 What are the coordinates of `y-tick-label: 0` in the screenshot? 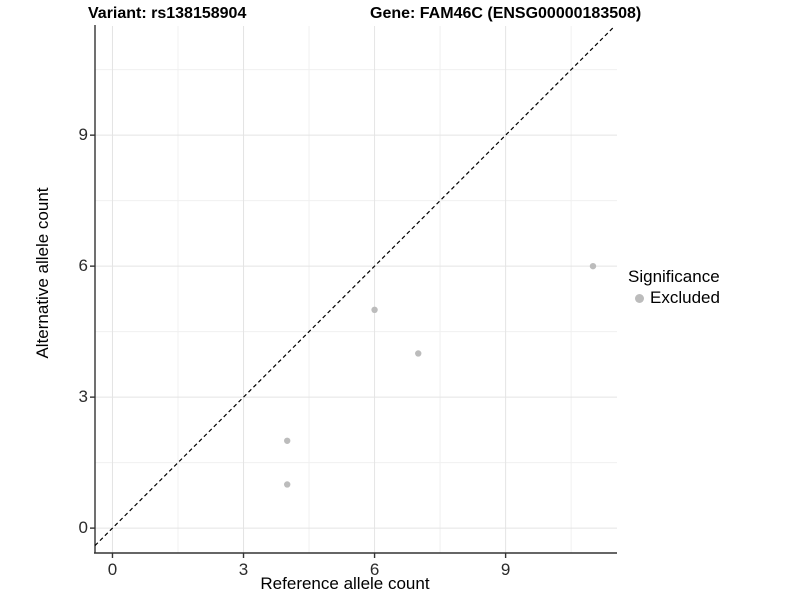 It's located at (83, 528).